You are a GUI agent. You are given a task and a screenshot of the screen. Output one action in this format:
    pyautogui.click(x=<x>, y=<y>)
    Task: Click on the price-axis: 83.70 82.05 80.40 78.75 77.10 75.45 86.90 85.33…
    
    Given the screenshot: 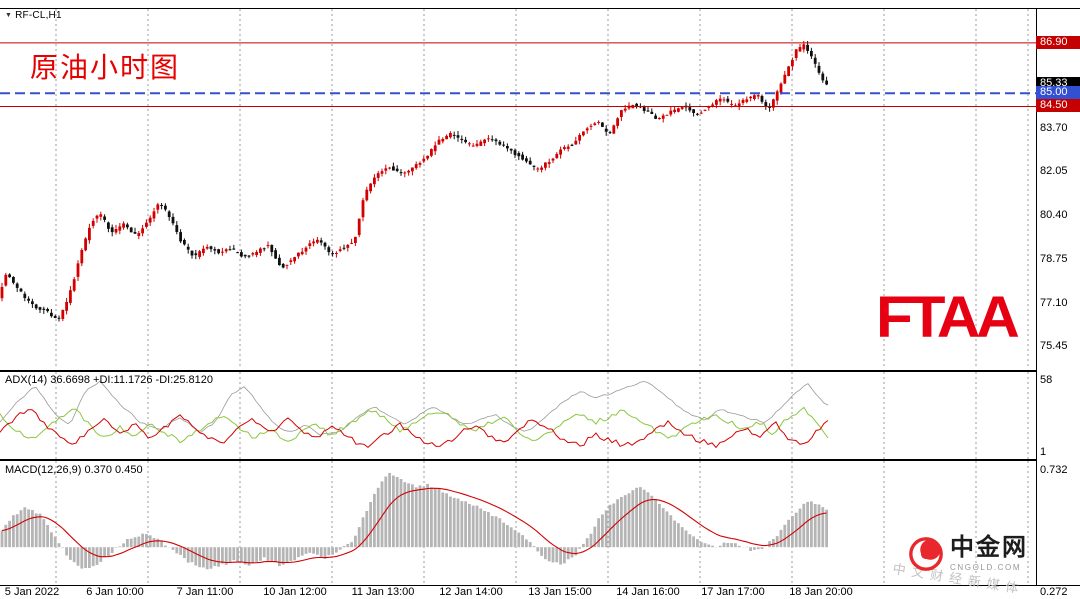 What is the action you would take?
    pyautogui.click(x=1058, y=299)
    